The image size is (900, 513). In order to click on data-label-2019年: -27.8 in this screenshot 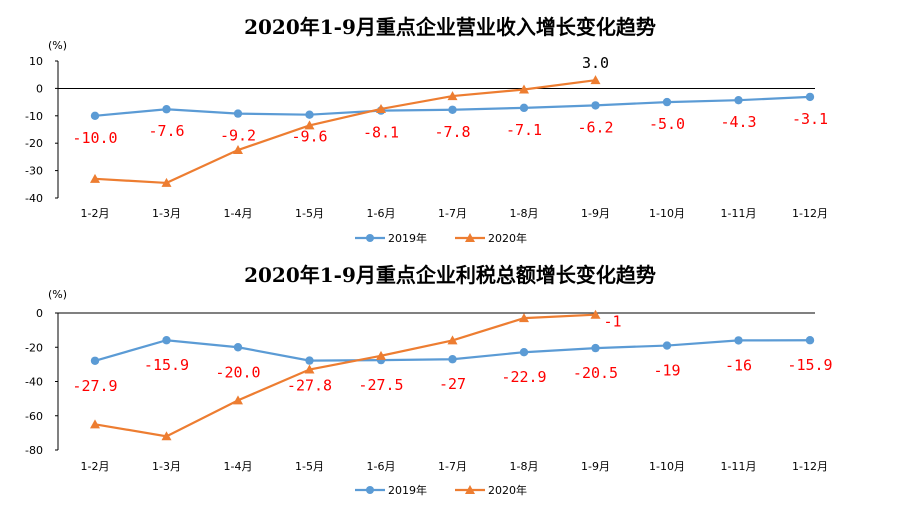, I will do `click(309, 386)`.